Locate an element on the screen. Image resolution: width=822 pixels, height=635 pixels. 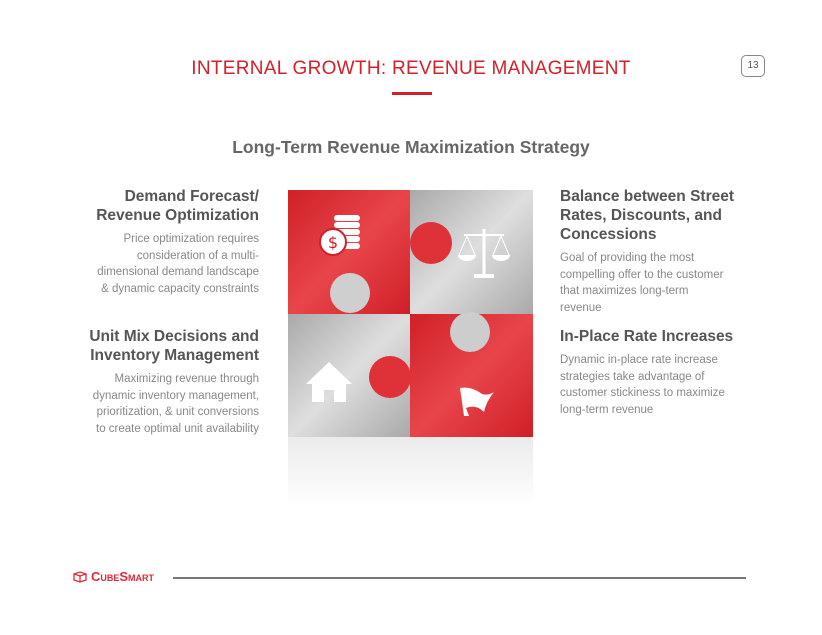
coins-dollar-icon: $ is located at coordinates (339, 235).